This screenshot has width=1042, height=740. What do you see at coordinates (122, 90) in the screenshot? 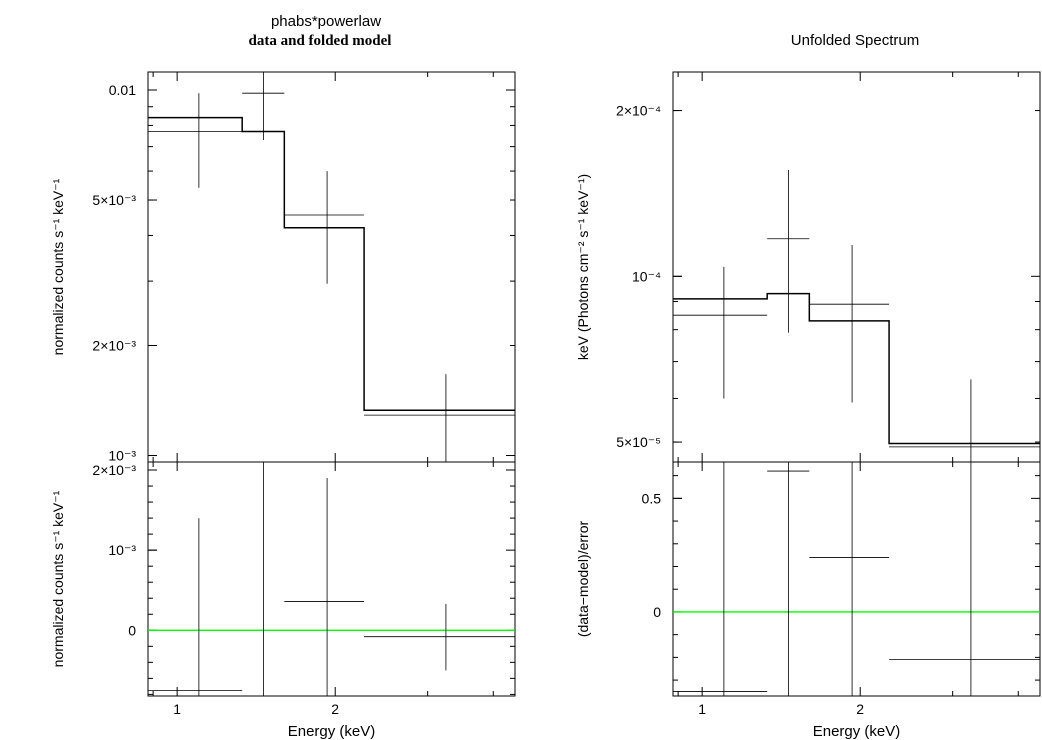
I see `y-tick-label: 0.01` at bounding box center [122, 90].